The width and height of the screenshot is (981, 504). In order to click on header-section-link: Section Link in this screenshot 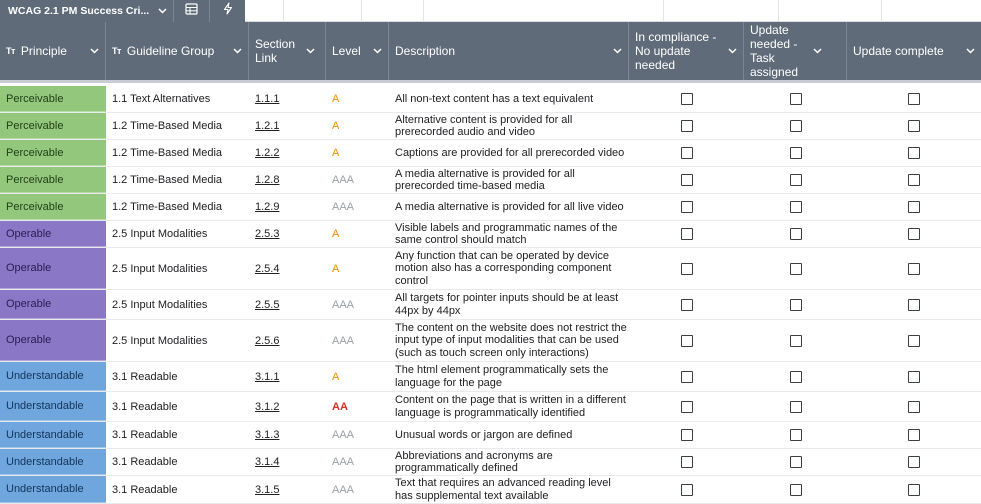, I will do `click(287, 51)`.